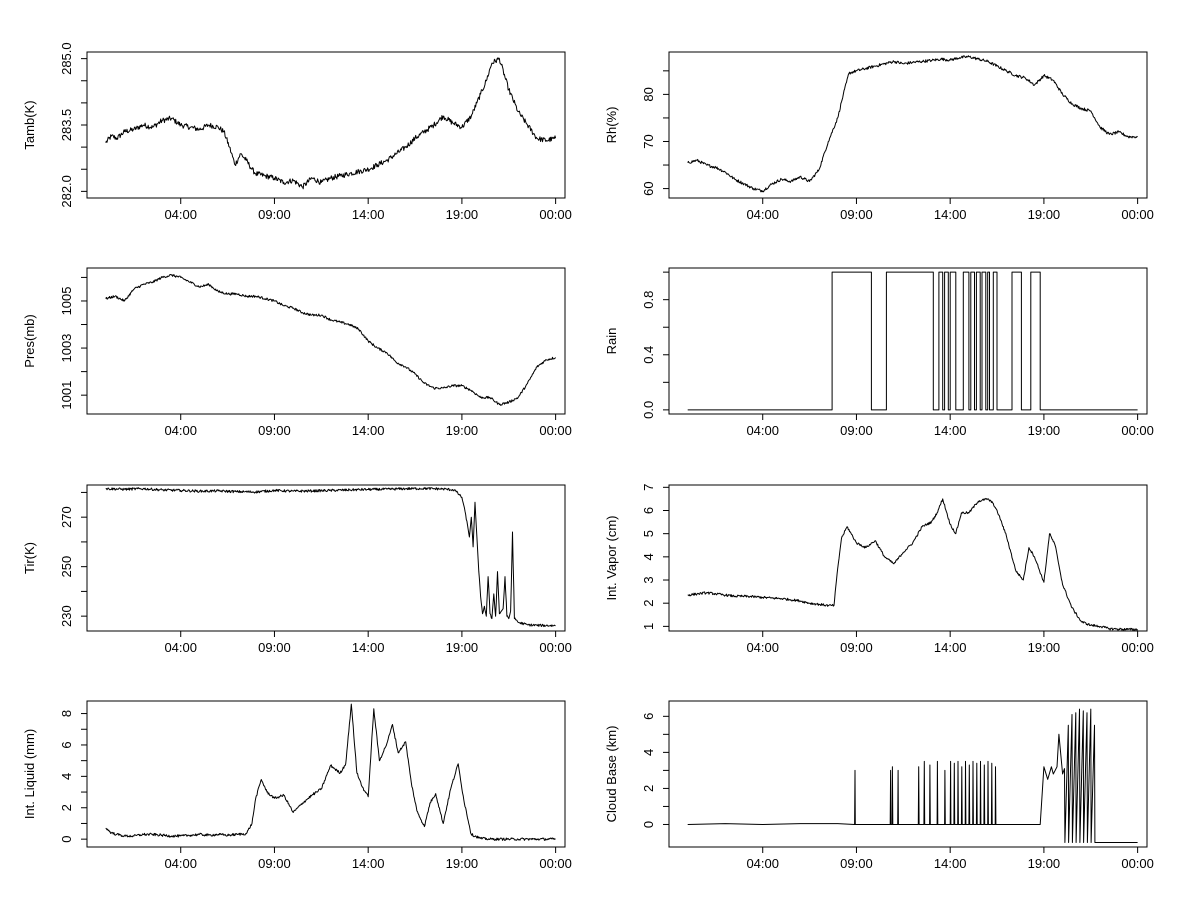 The width and height of the screenshot is (1200, 900). What do you see at coordinates (648, 94) in the screenshot?
I see `y-tick-label: 80` at bounding box center [648, 94].